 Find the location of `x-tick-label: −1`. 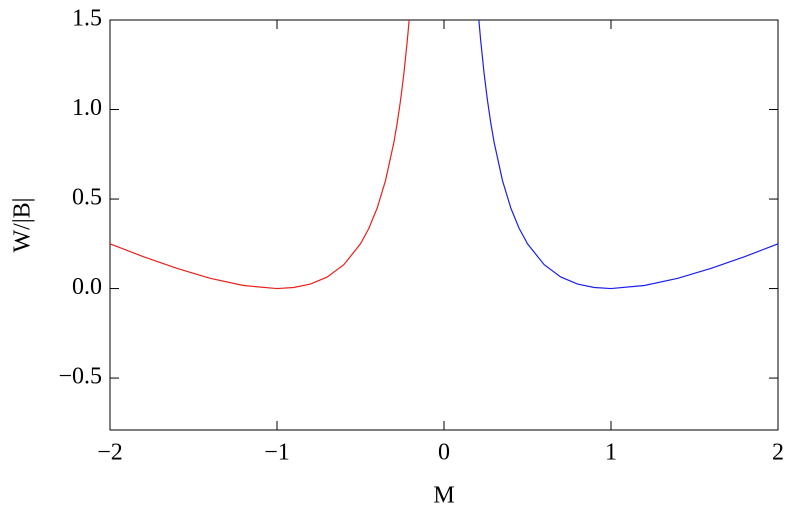

x-tick-label: −1 is located at coordinates (277, 453).